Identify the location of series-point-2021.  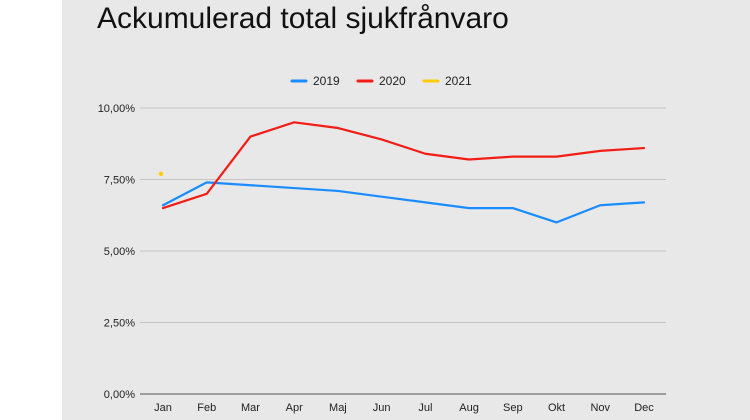
(161, 173).